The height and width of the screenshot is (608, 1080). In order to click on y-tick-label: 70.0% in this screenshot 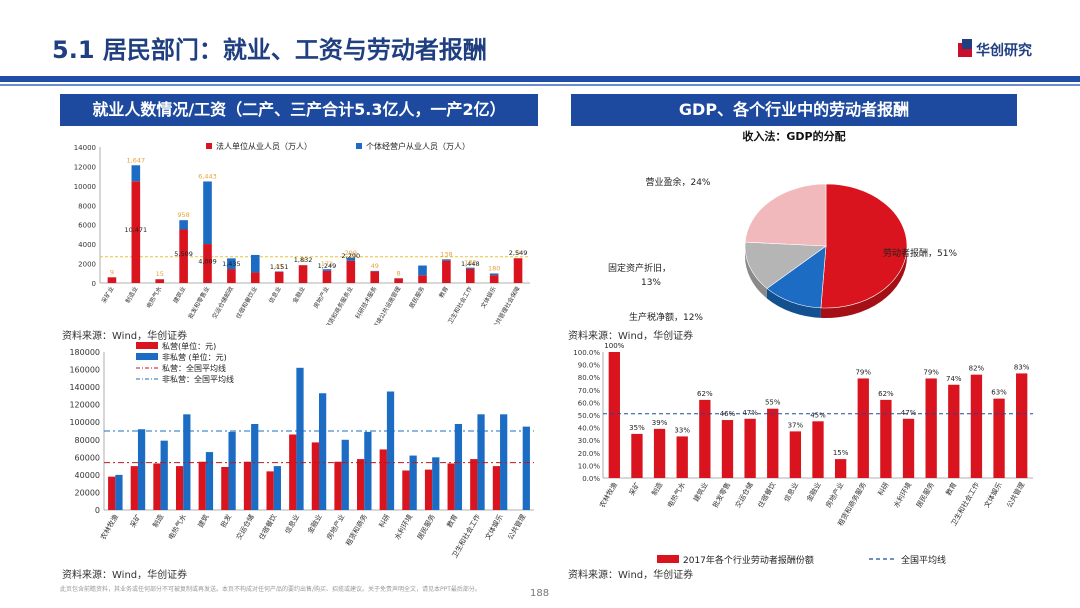, I will do `click(589, 391)`.